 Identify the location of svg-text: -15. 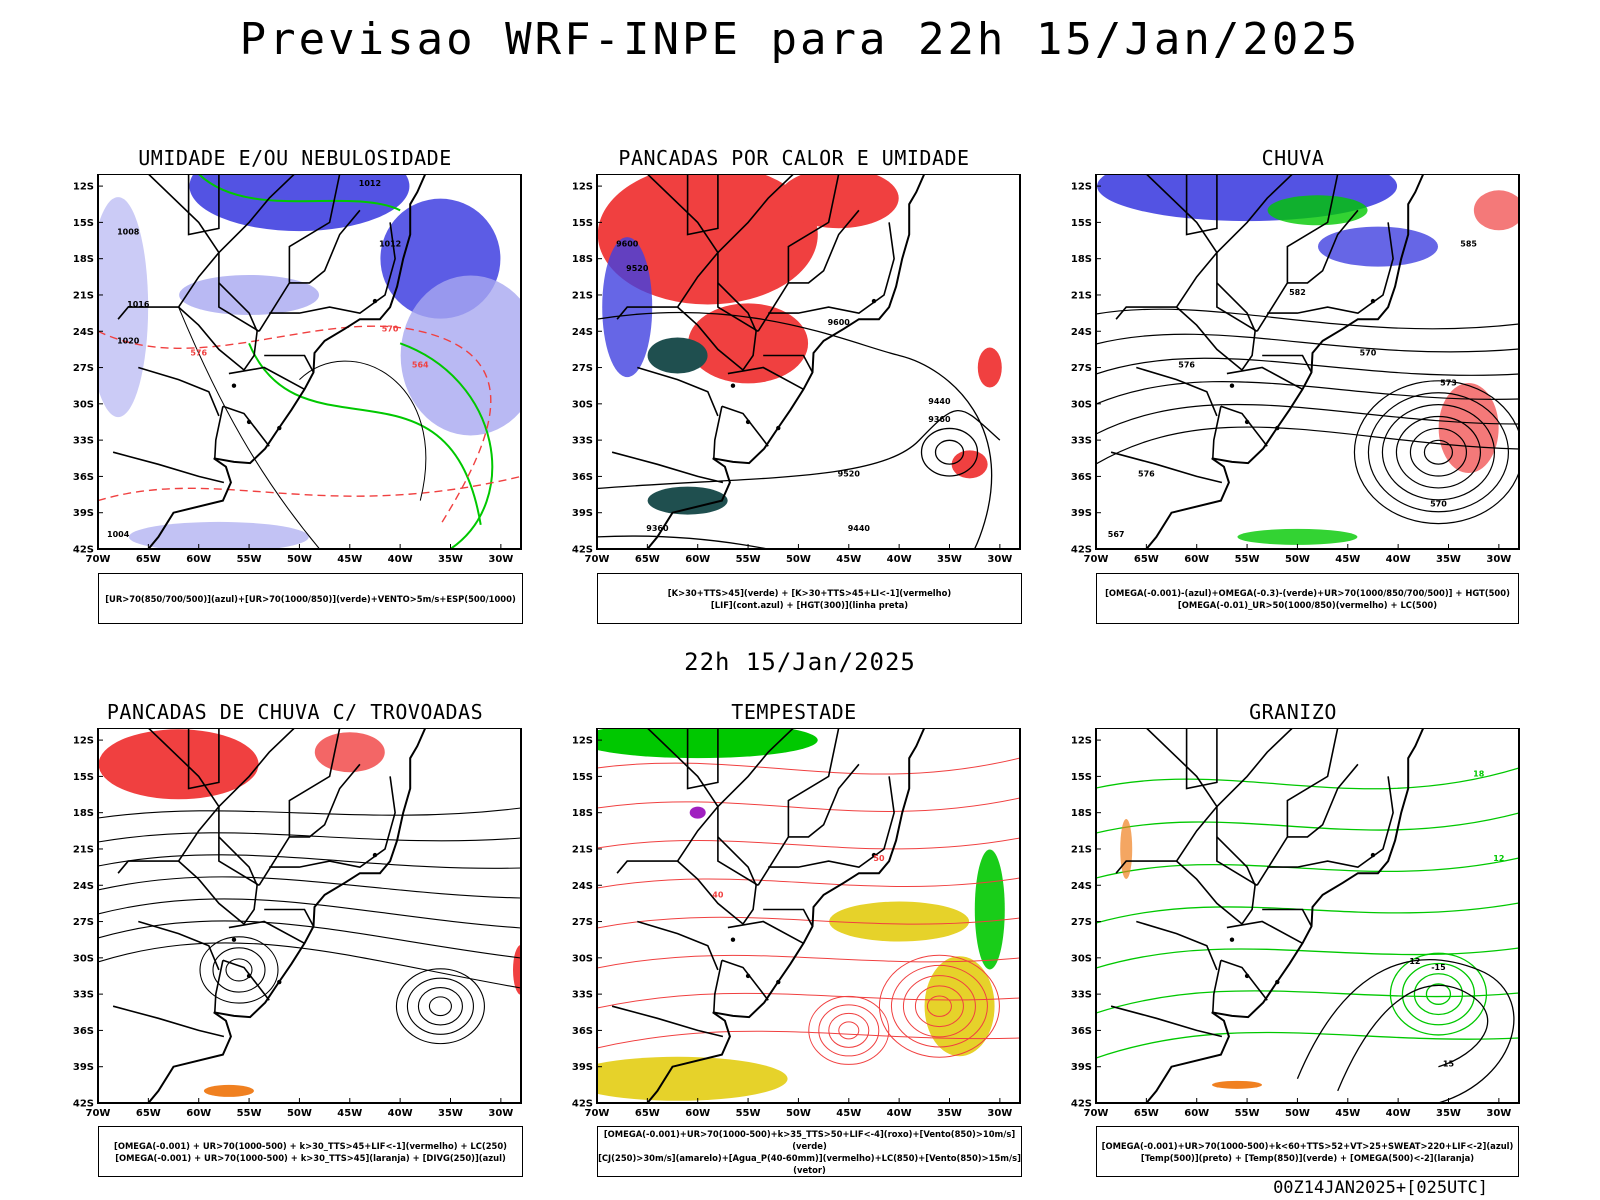
(1438, 967).